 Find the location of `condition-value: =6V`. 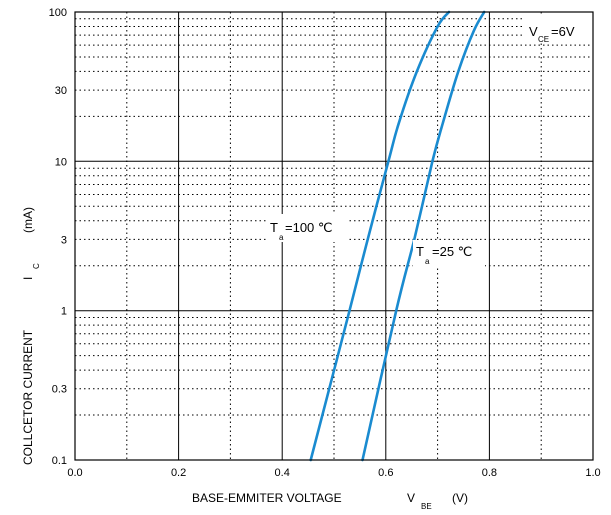

condition-value: =6V is located at coordinates (563, 31).